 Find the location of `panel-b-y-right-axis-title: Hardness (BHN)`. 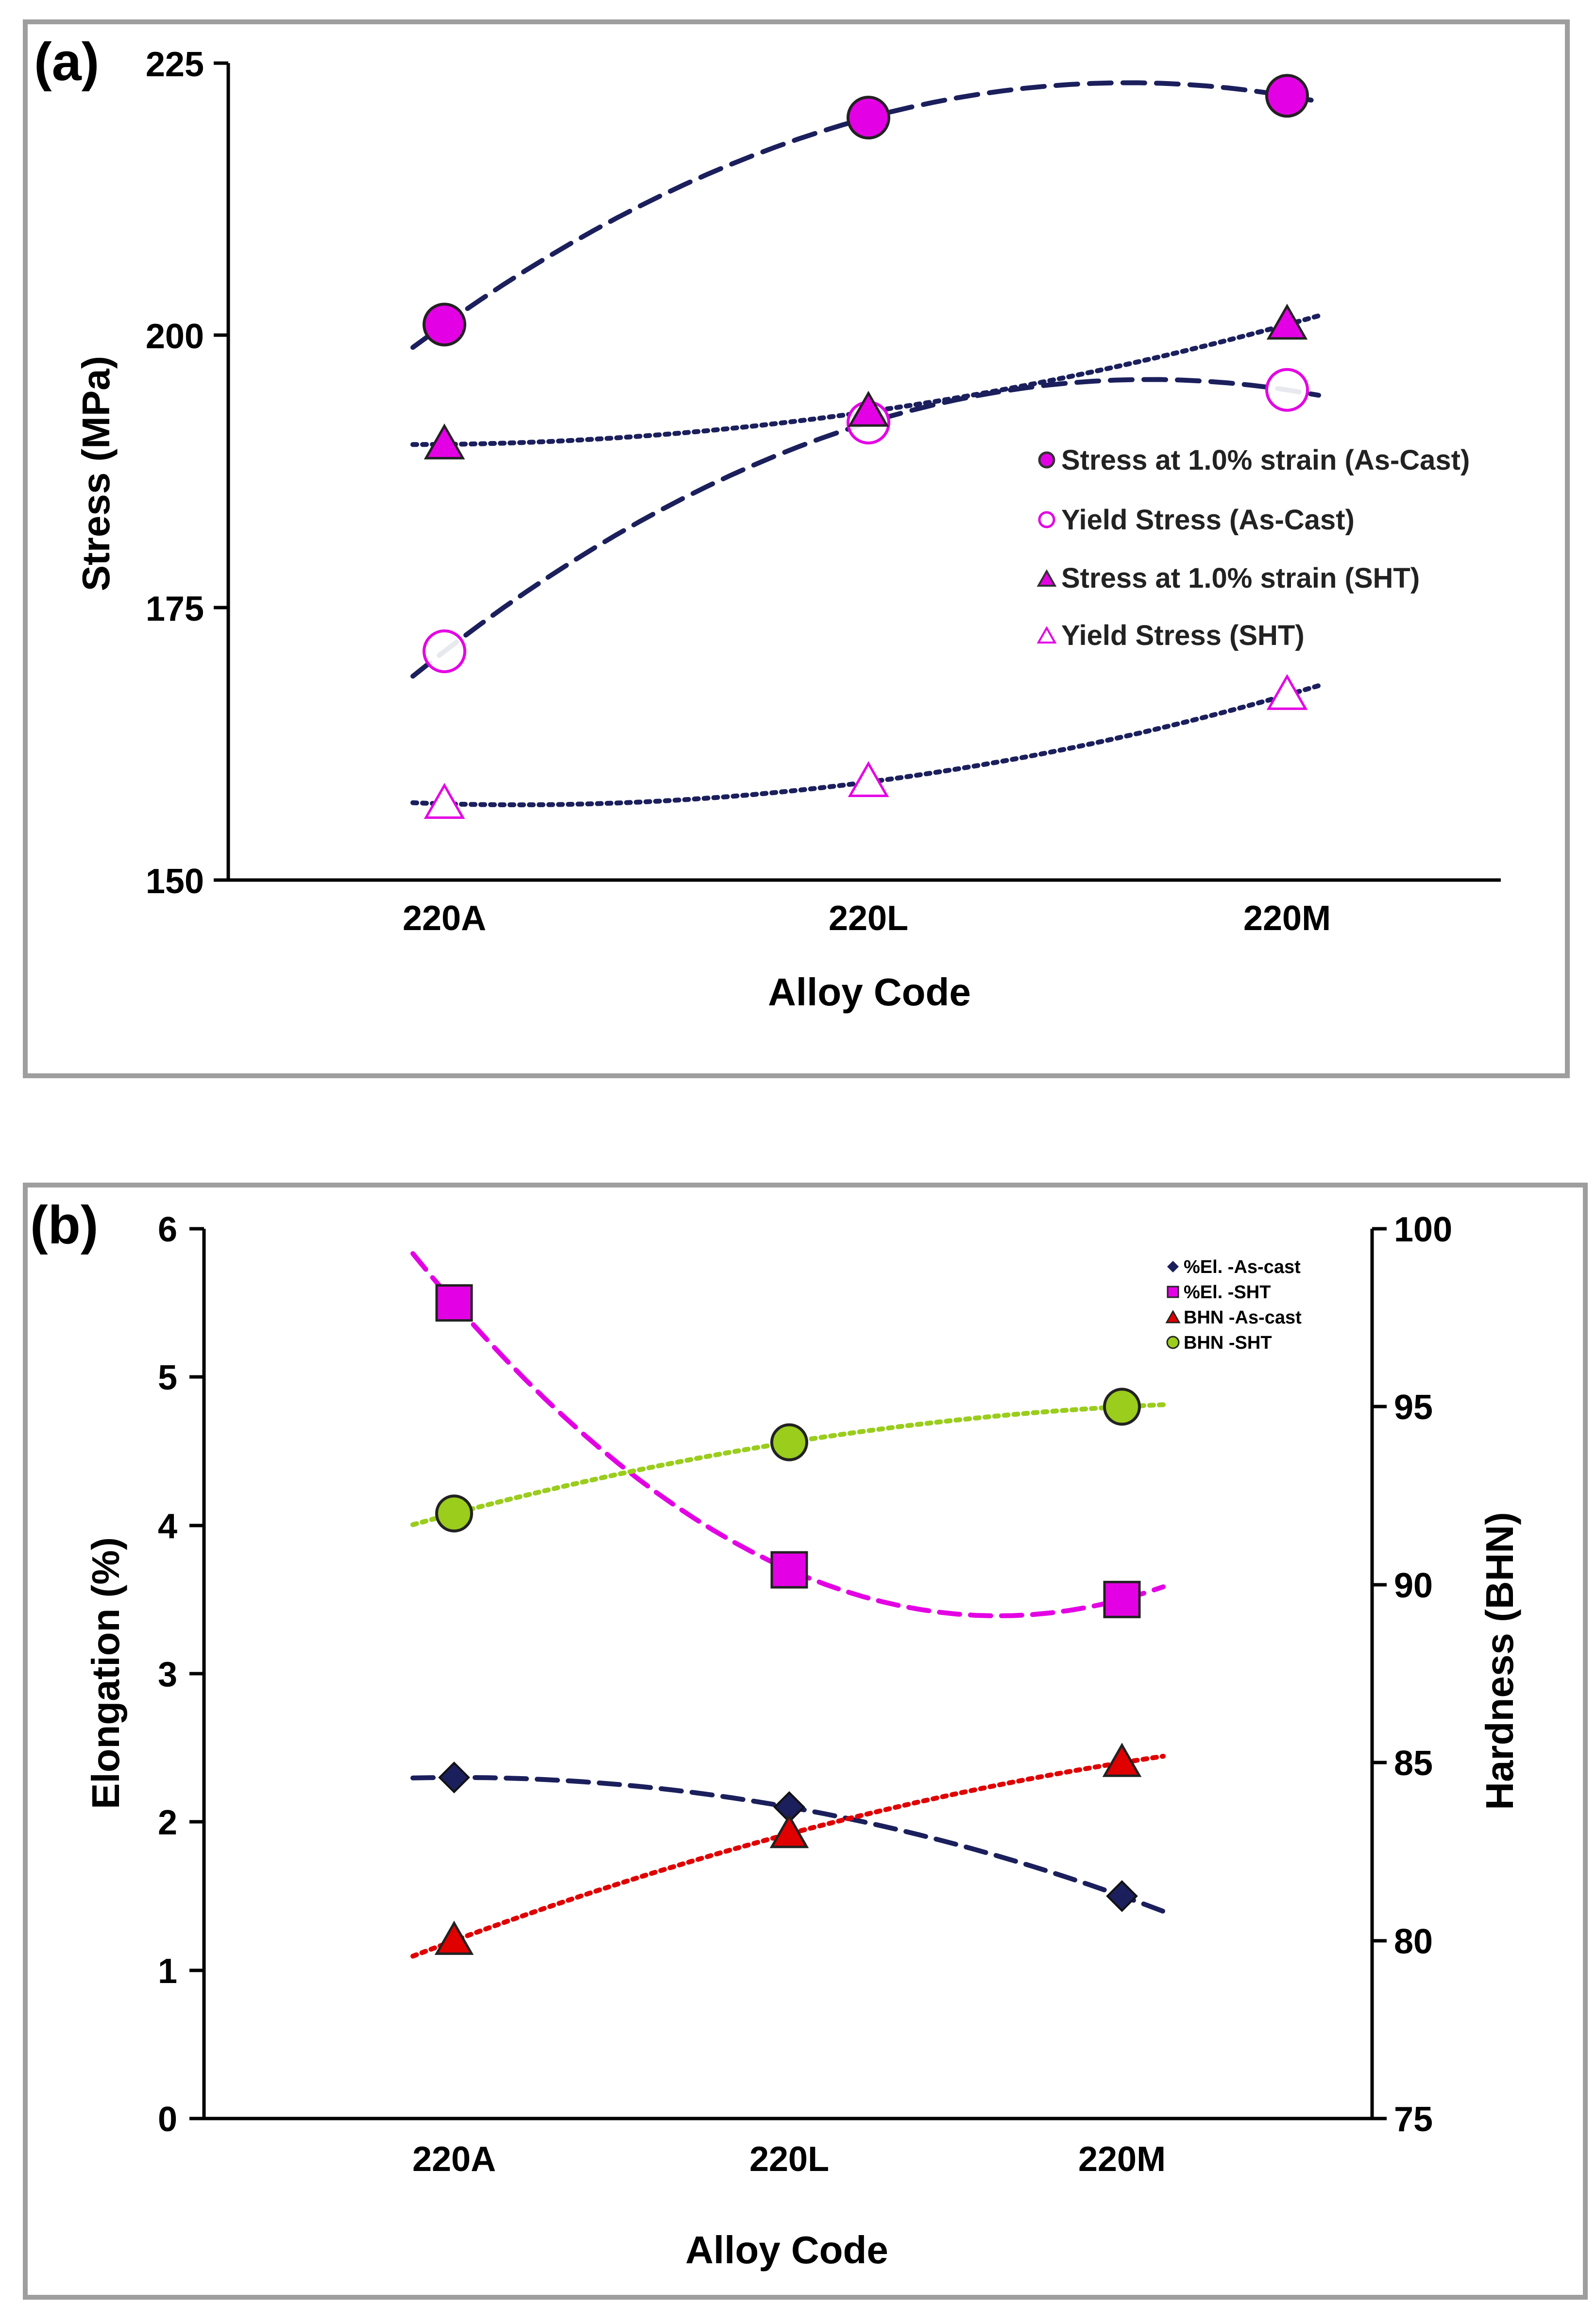

panel-b-y-right-axis-title: Hardness (BHN) is located at coordinates (1499, 1661).